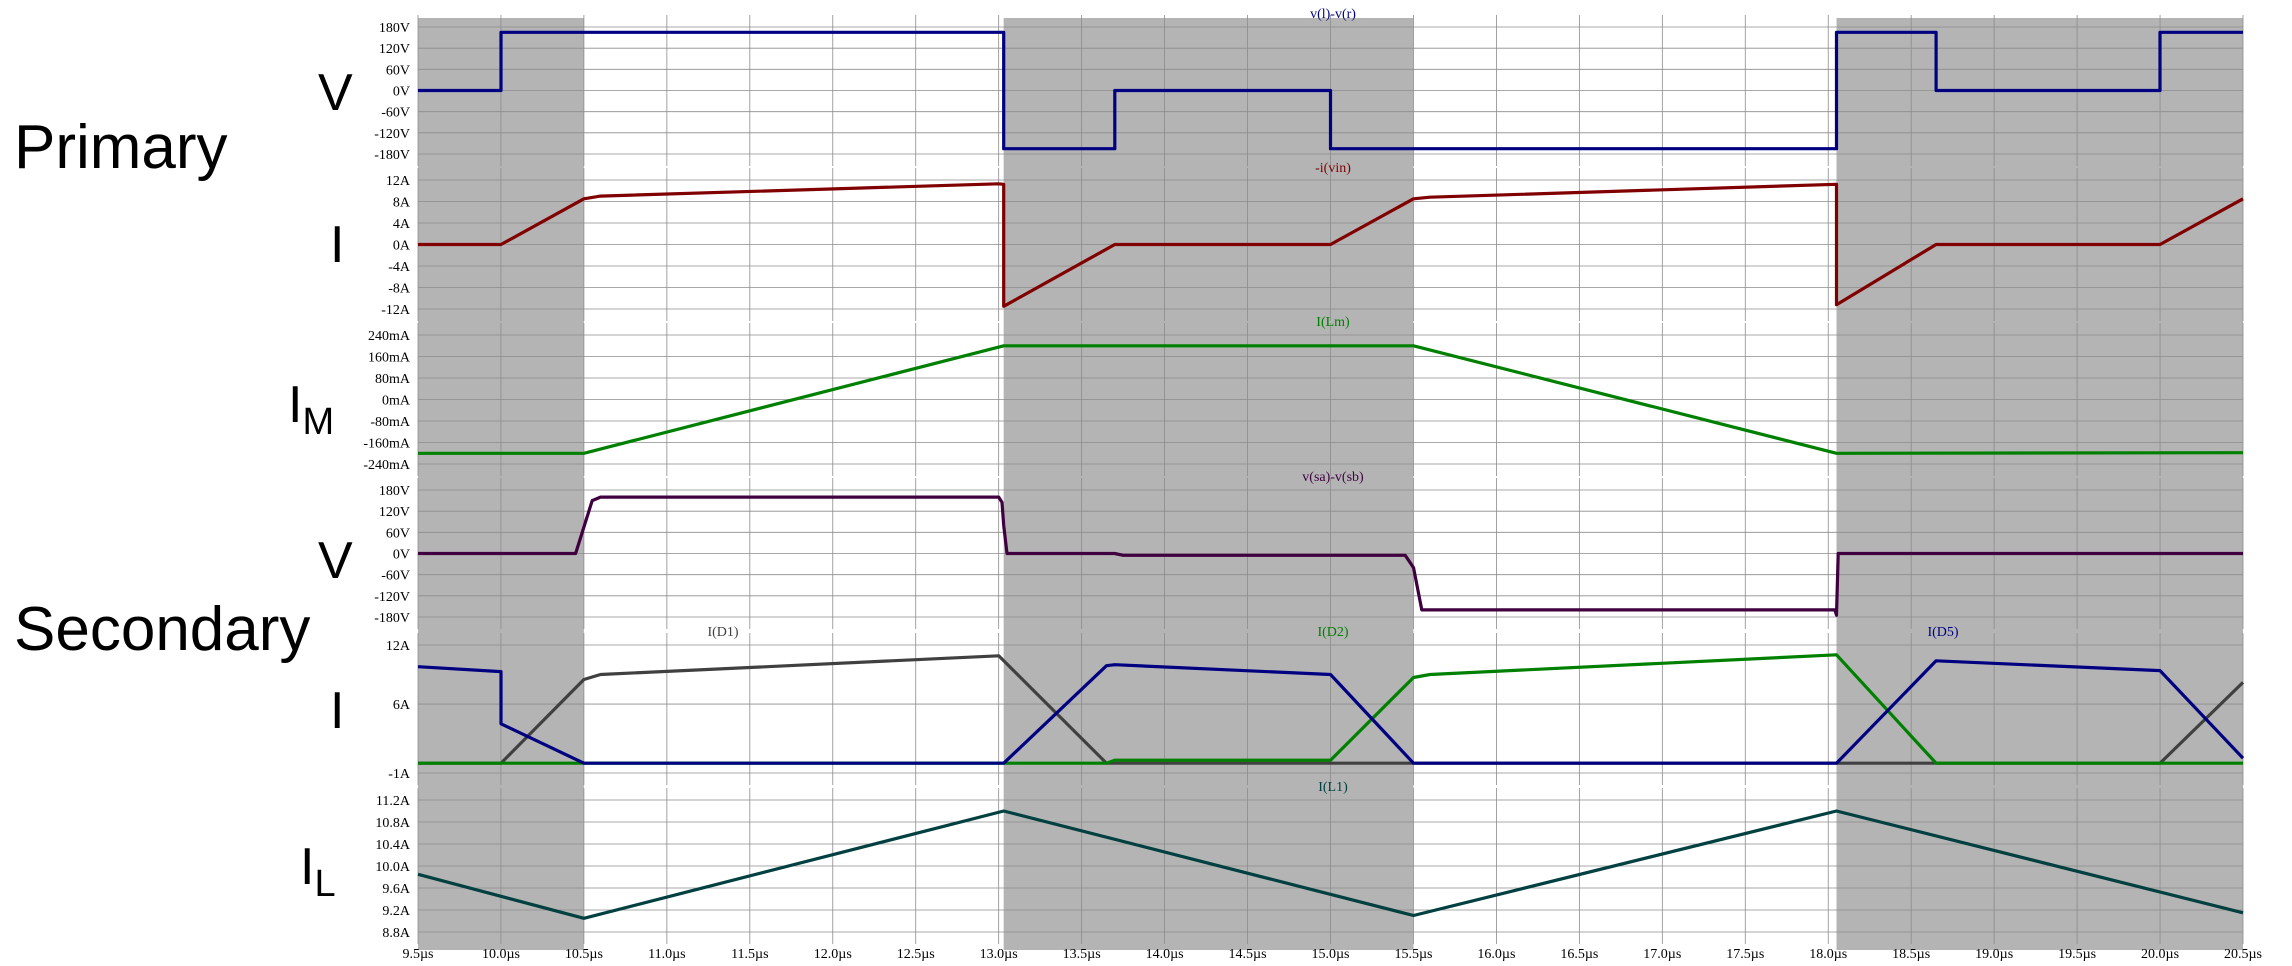  I want to click on panel-2-axis-label: I, so click(337, 245).